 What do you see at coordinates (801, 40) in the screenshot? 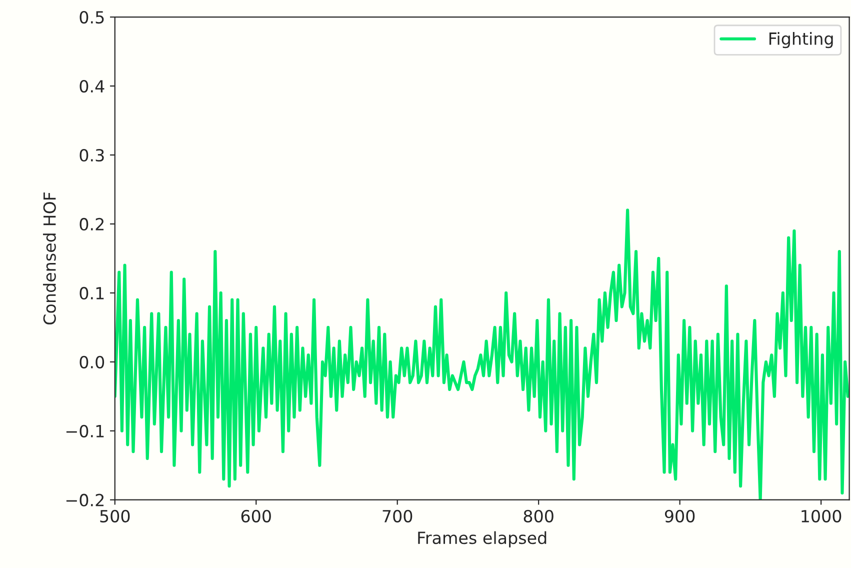
I see `legend-label: Fighting` at bounding box center [801, 40].